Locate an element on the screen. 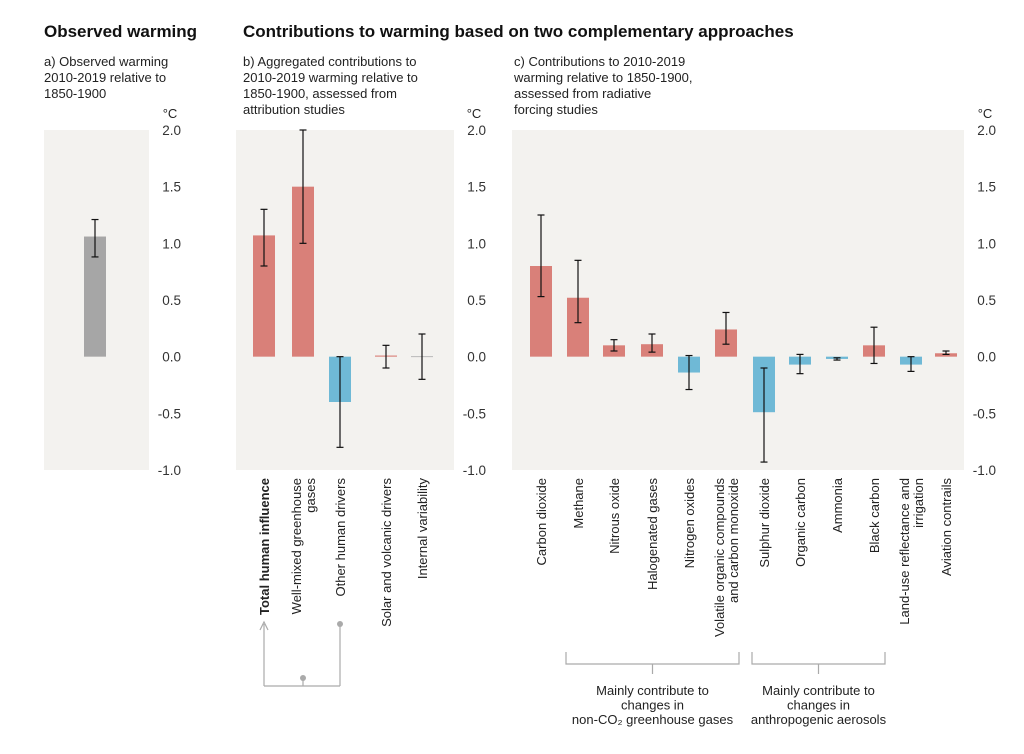  category-label: Nitrogen oxides is located at coordinates (689, 523).